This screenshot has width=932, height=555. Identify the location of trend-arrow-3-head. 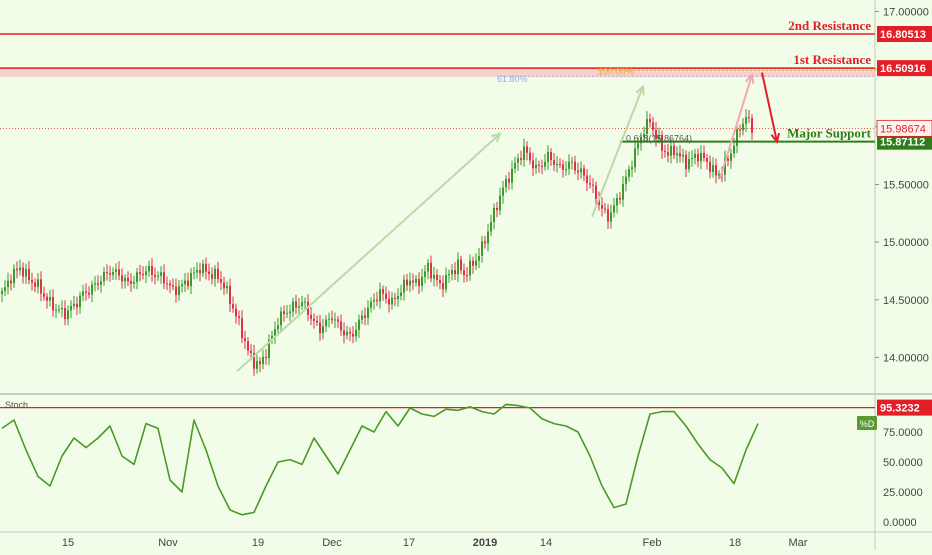
(750, 78).